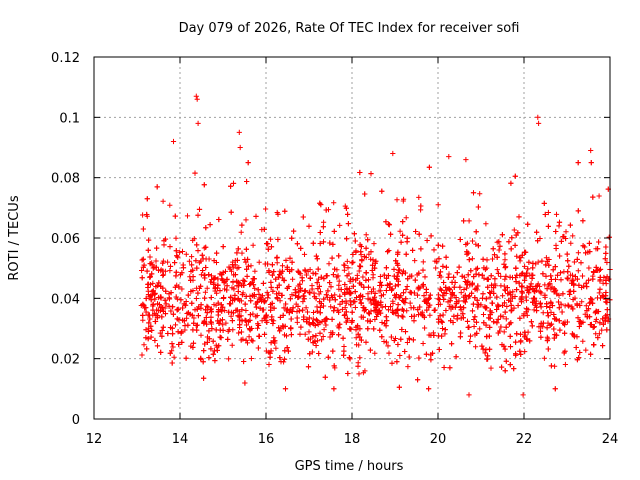 The height and width of the screenshot is (480, 640). I want to click on x-tick-label: 12, so click(94, 439).